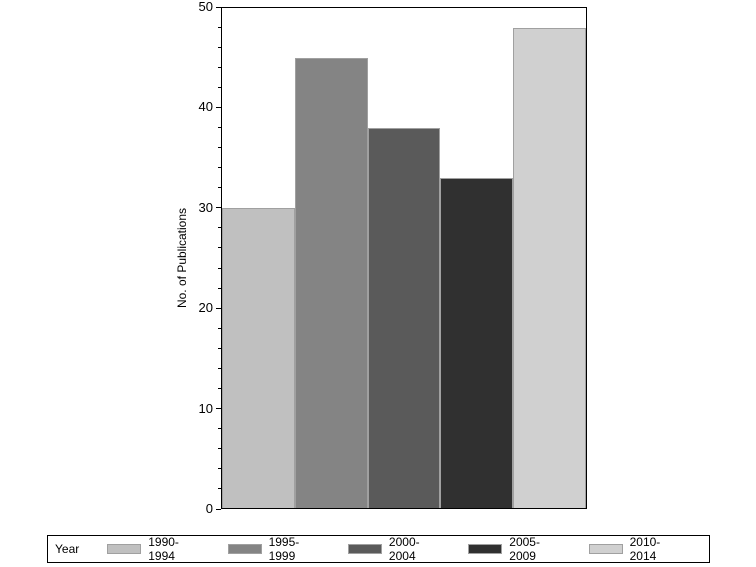  What do you see at coordinates (645, 549) in the screenshot?
I see `legend-label: 2010-2014` at bounding box center [645, 549].